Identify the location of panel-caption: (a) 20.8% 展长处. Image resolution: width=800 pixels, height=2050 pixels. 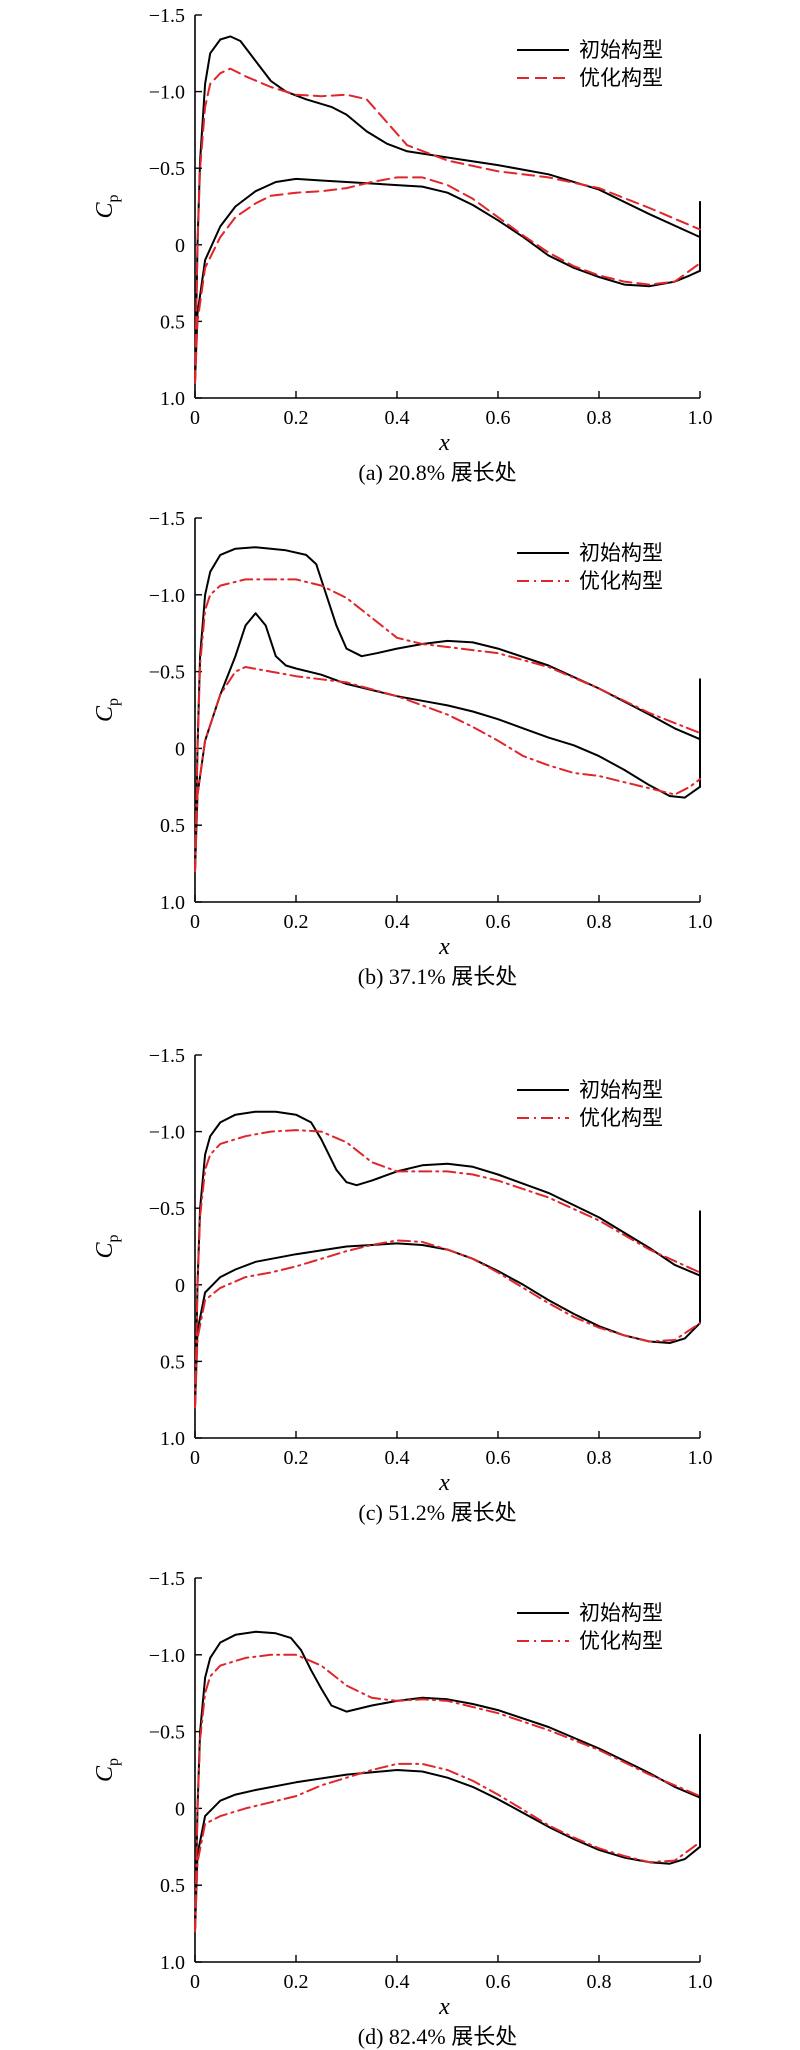
(437, 472).